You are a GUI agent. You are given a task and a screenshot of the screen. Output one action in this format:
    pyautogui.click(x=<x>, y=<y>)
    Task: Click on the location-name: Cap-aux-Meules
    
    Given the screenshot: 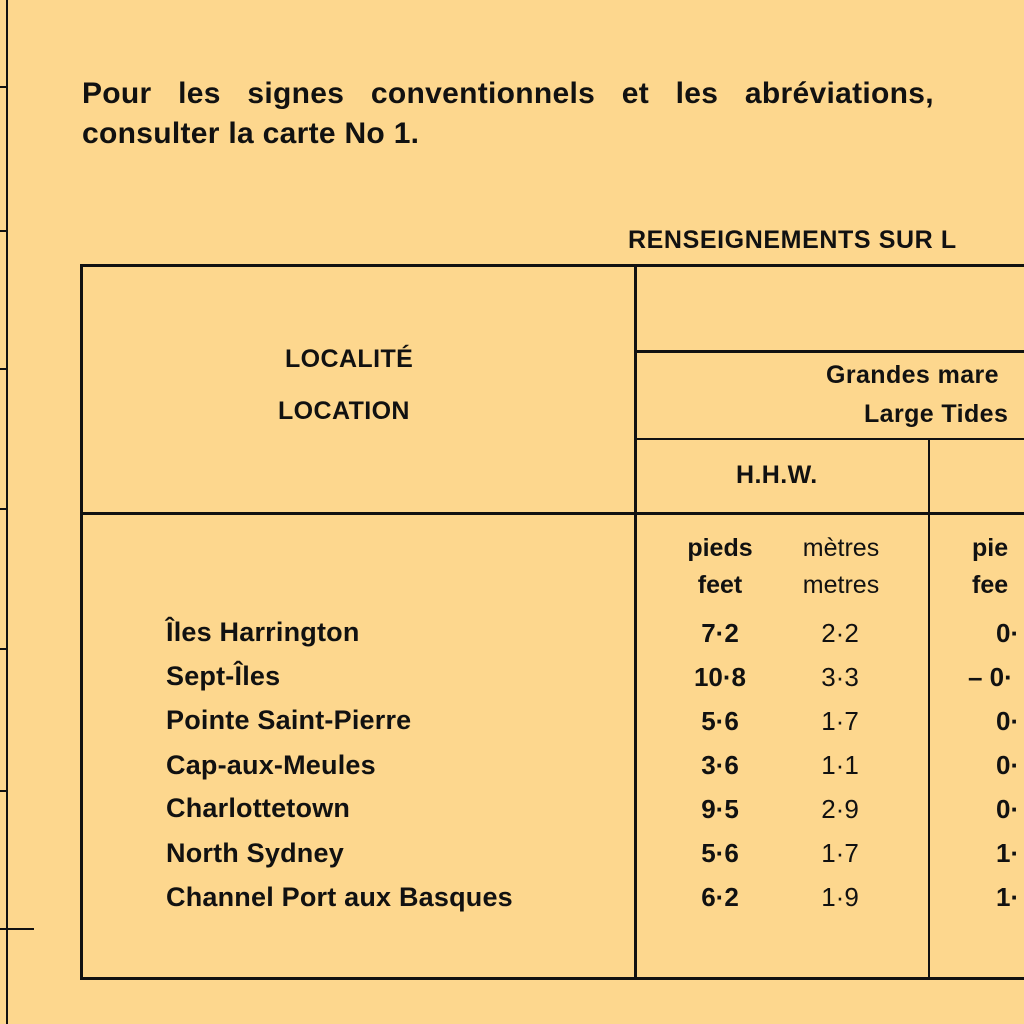 What is the action you would take?
    pyautogui.click(x=271, y=765)
    